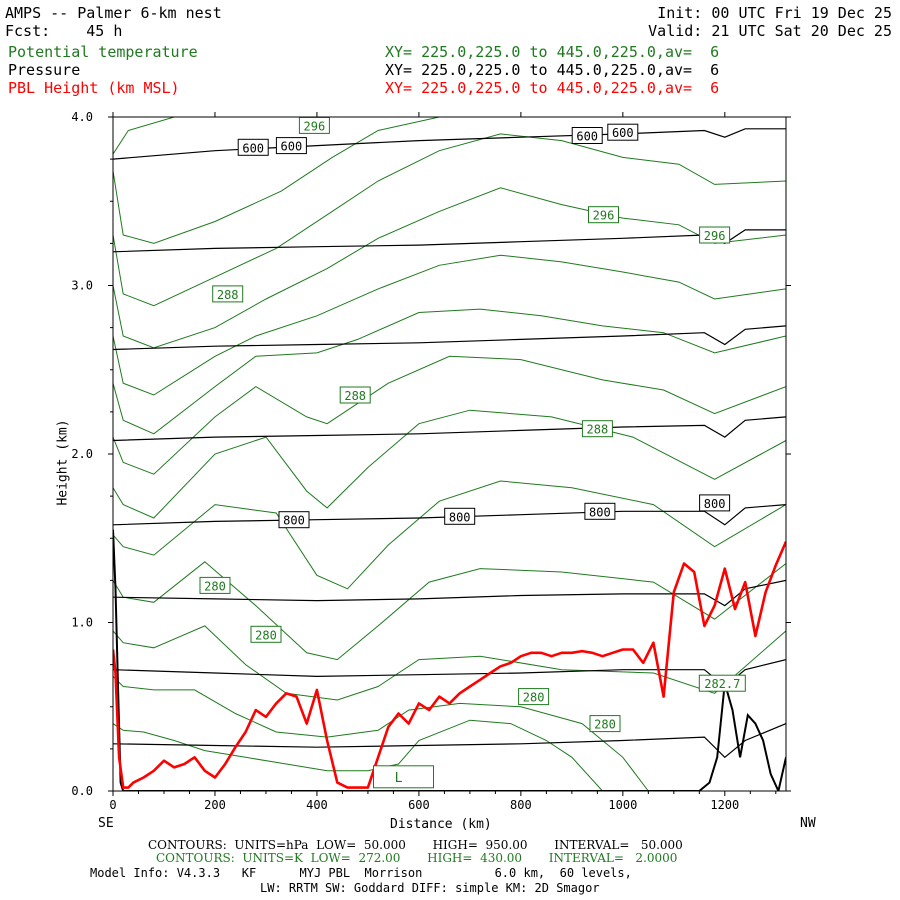  I want to click on init-time: Init: 00 UTC Fri 19 Dec 25, so click(774, 13).